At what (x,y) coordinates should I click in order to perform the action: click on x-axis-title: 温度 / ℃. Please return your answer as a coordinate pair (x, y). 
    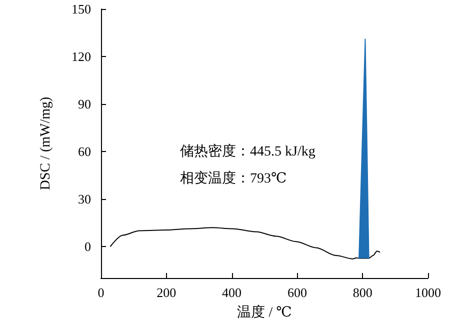
    Looking at the image, I should click on (264, 312).